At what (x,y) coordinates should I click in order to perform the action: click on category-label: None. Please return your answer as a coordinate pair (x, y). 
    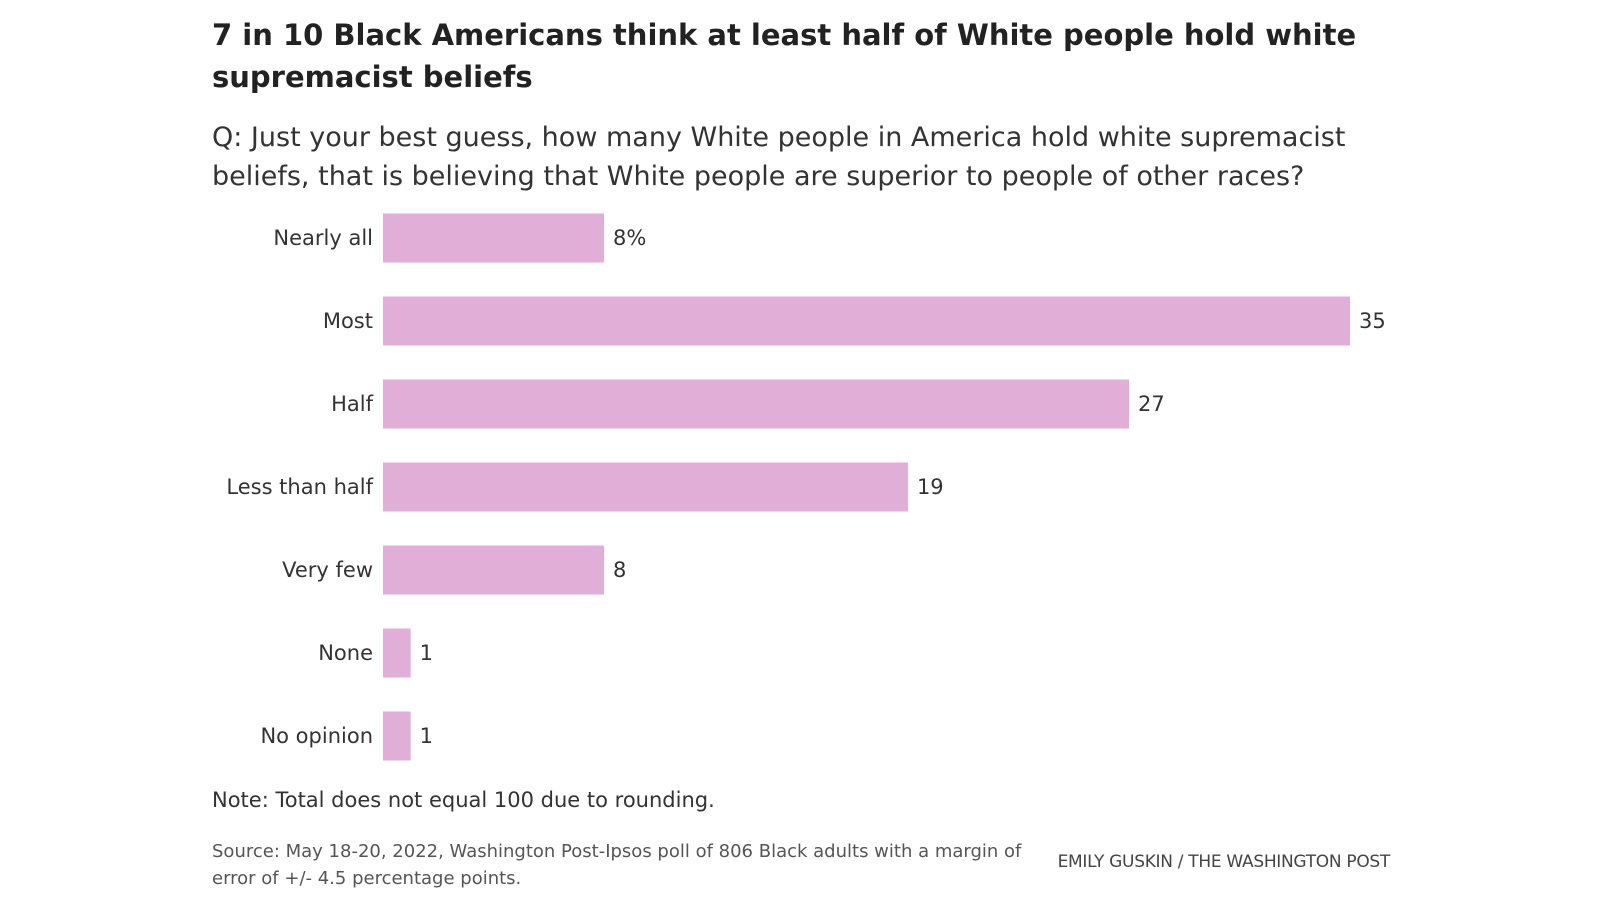
    Looking at the image, I should click on (345, 653).